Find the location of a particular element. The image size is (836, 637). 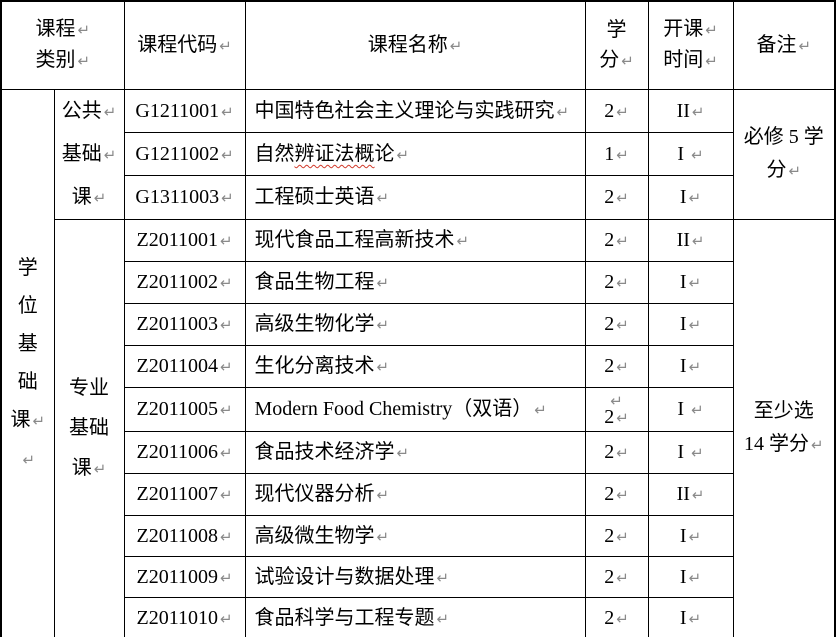

course-code: Z2011010 ↵ is located at coordinates (184, 616).